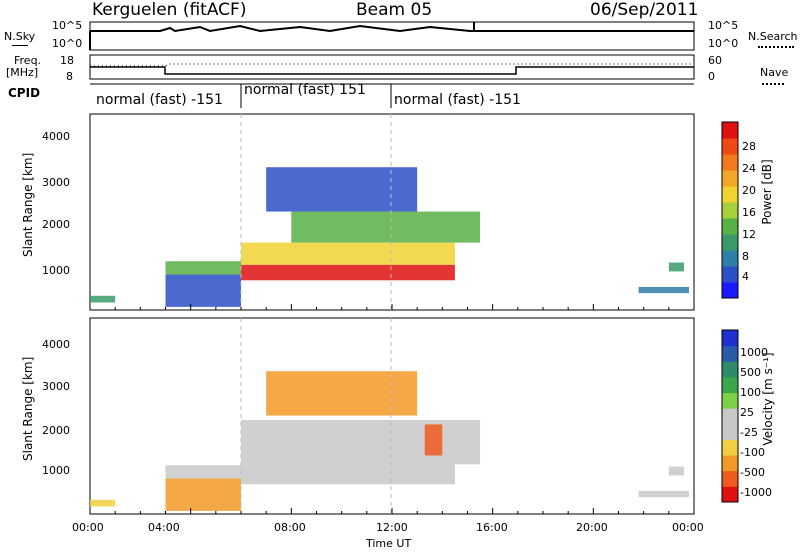 This screenshot has width=800, height=554. Describe the element at coordinates (752, 472) in the screenshot. I see `vel-cbar-tick-m500: -500` at that location.